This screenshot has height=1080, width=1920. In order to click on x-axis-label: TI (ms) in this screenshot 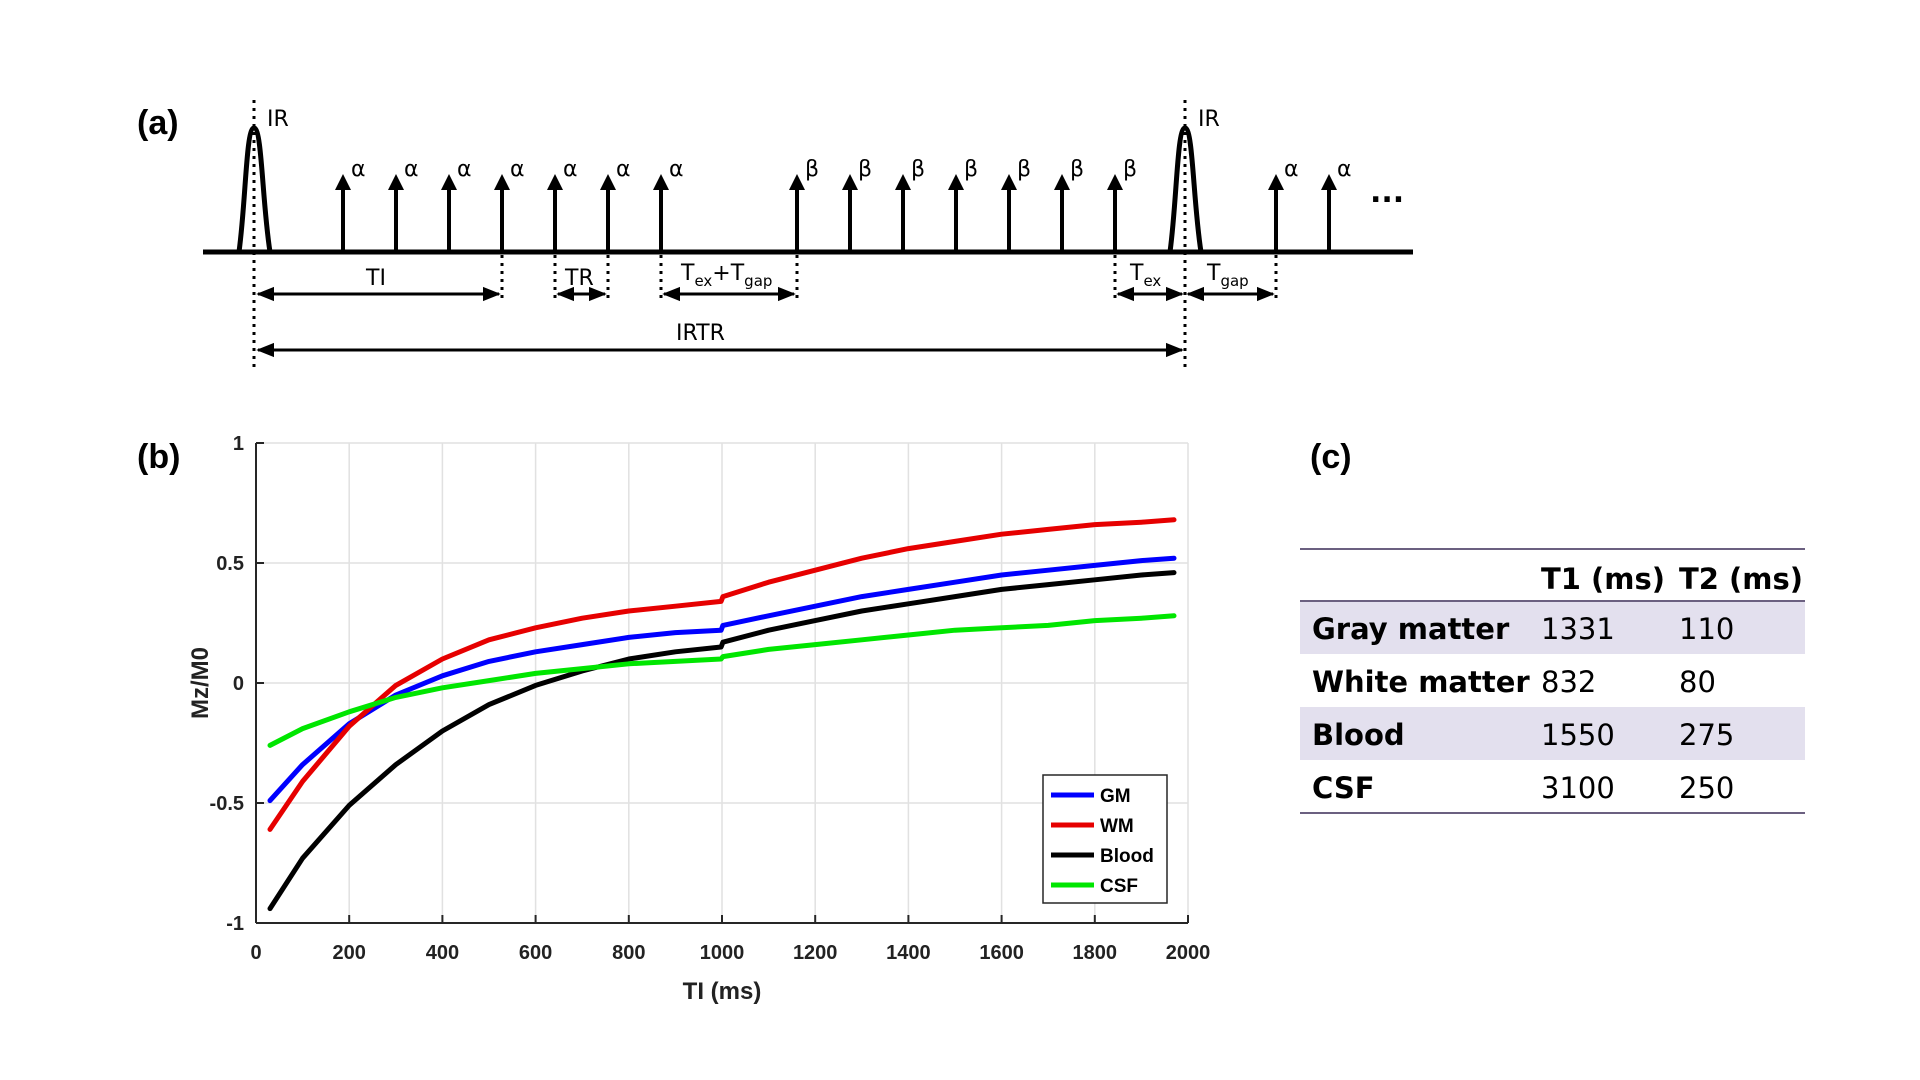, I will do `click(722, 991)`.